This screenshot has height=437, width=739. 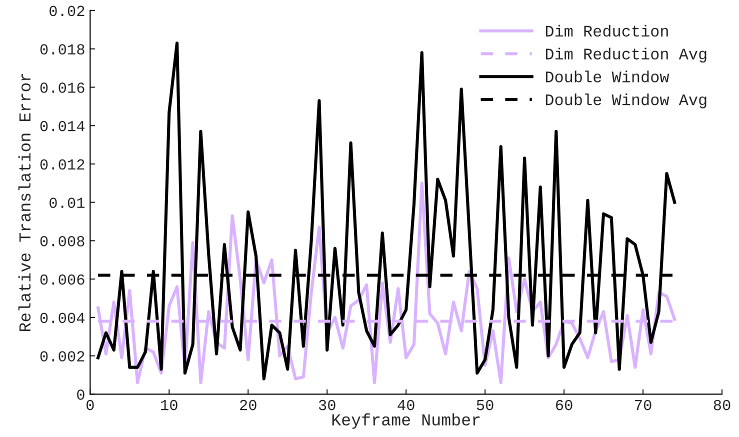 I want to click on legend-label: Double Window, so click(x=608, y=76).